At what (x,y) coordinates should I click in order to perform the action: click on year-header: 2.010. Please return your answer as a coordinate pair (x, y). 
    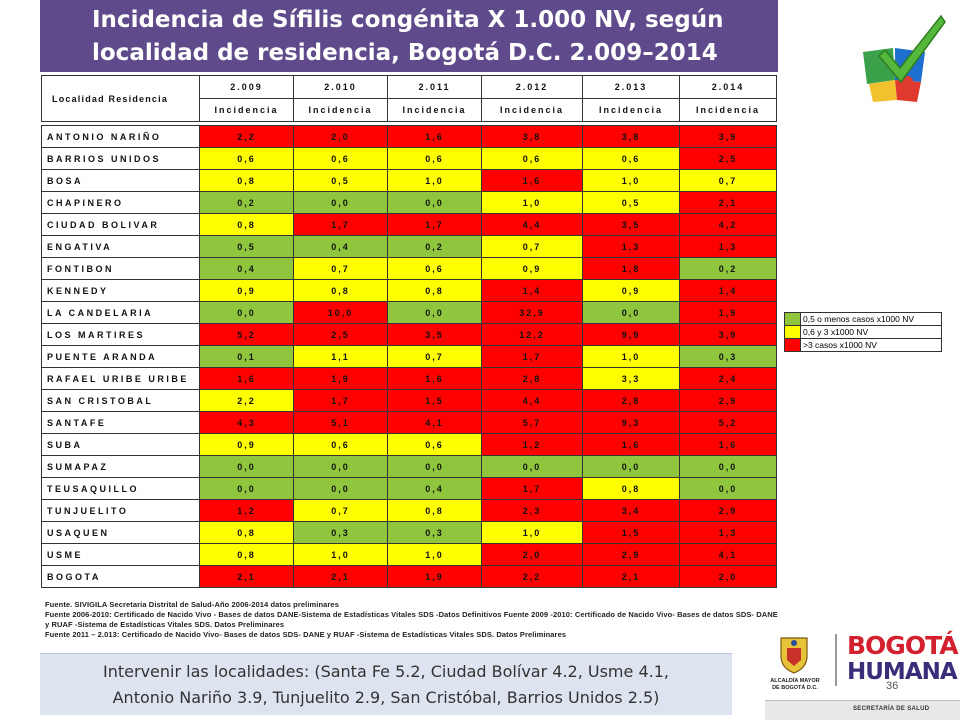
    Looking at the image, I should click on (340, 87).